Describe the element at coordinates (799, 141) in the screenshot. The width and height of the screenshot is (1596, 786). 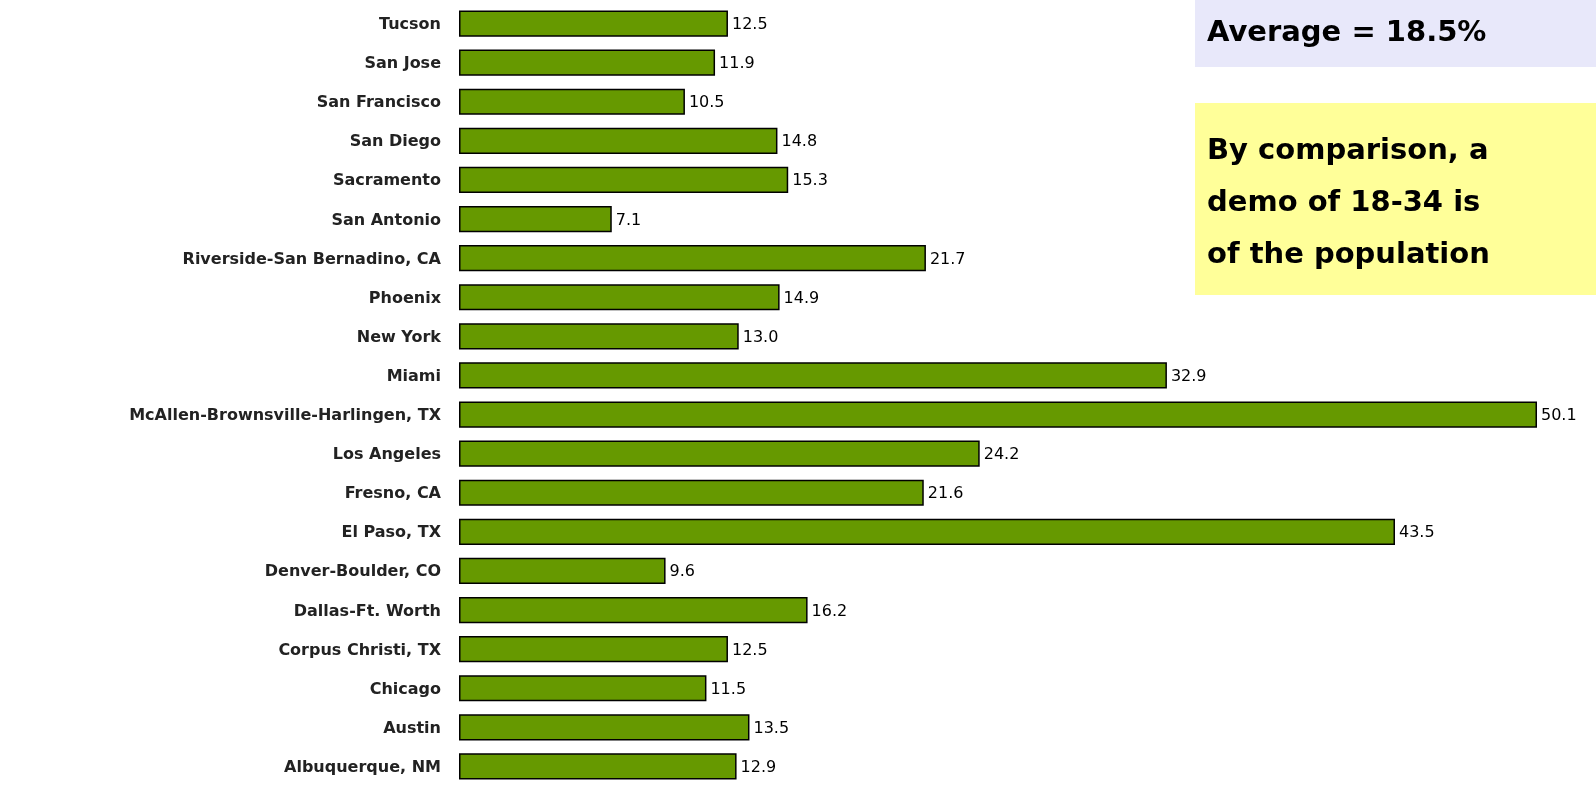
I see `data-label: 14.8` at that location.